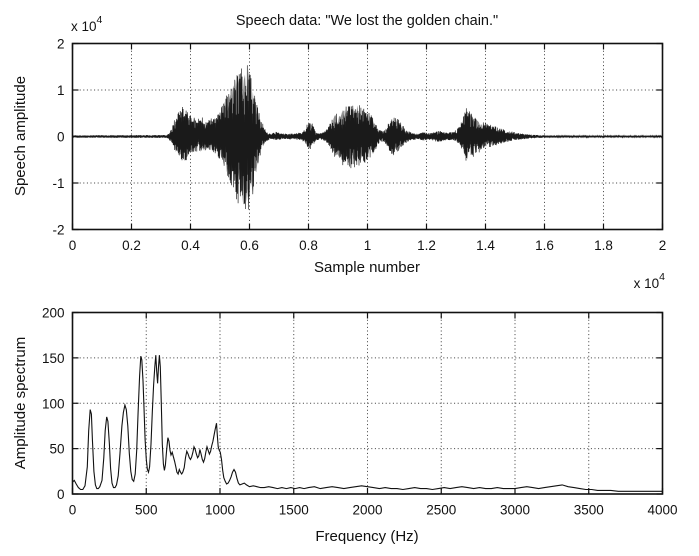 This screenshot has width=699, height=556. Describe the element at coordinates (589, 510) in the screenshot. I see `x-tick-label: 3500` at that location.